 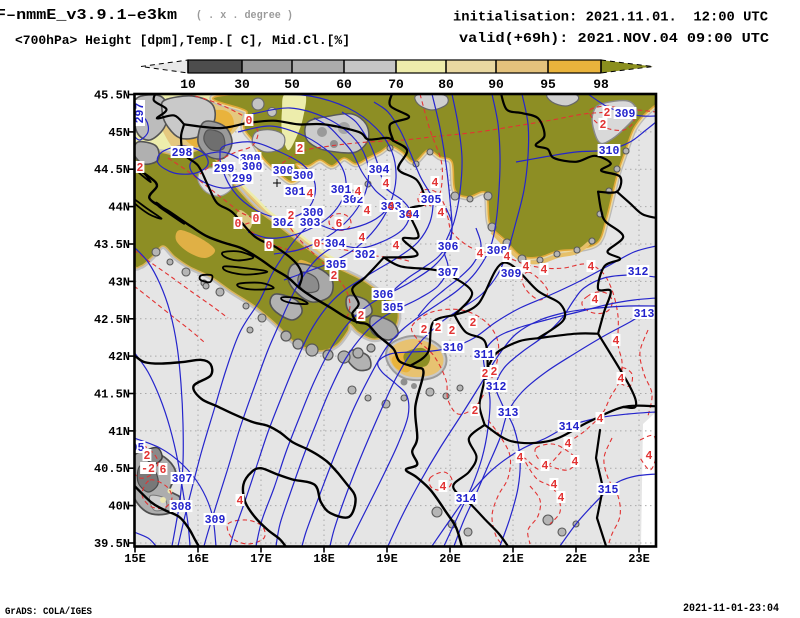 What do you see at coordinates (614, 39) in the screenshot?
I see `svg-text:valid(+69h): 2021.NOV.04 09:00: valid(+69h): 2021.NOV.04 09:00 UTC` at bounding box center [614, 39].